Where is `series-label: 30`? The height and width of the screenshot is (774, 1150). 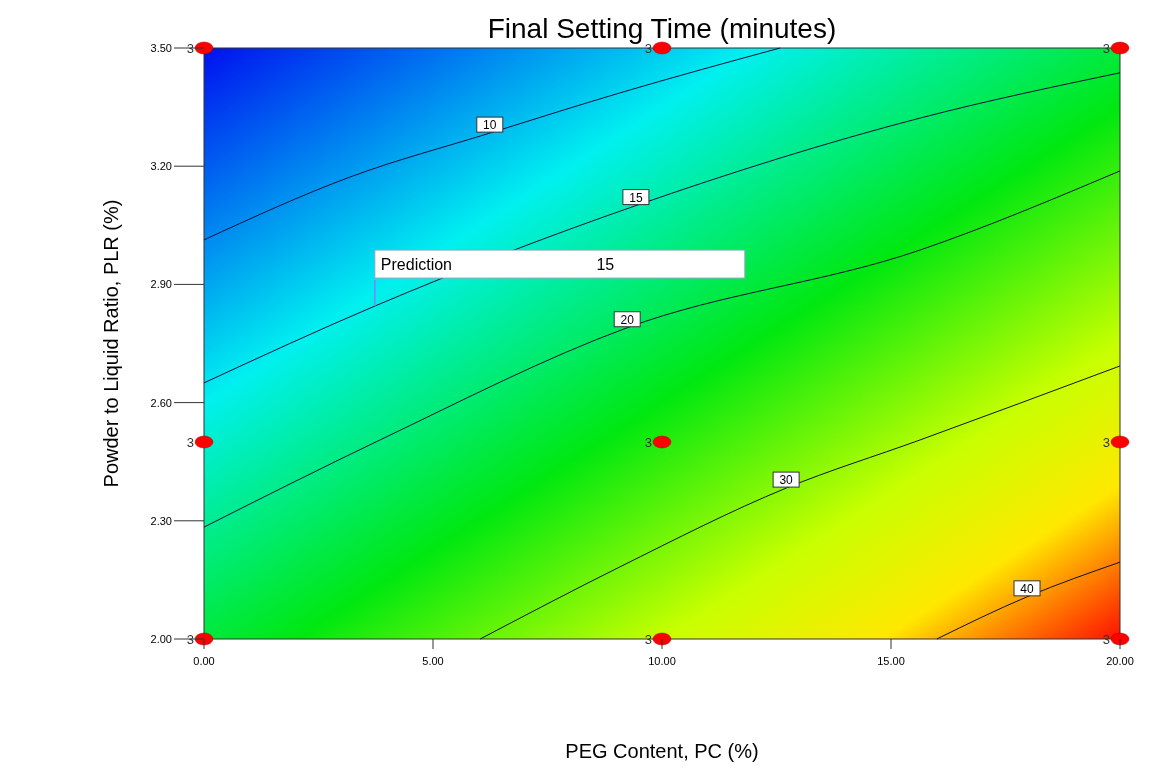
series-label: 30 is located at coordinates (786, 480).